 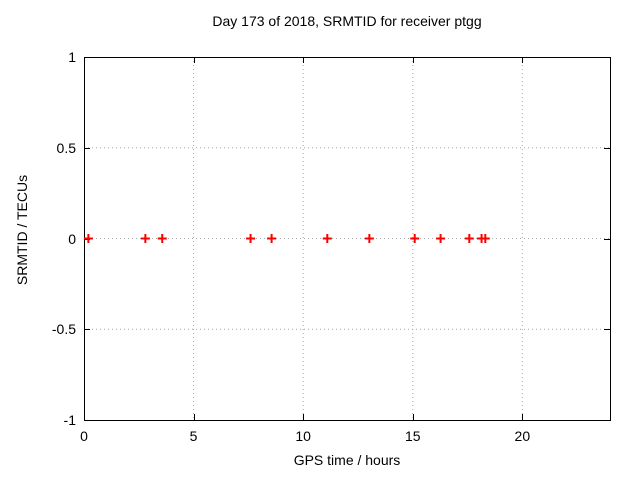 What do you see at coordinates (347, 460) in the screenshot?
I see `x-axis-label: GPS time / hours` at bounding box center [347, 460].